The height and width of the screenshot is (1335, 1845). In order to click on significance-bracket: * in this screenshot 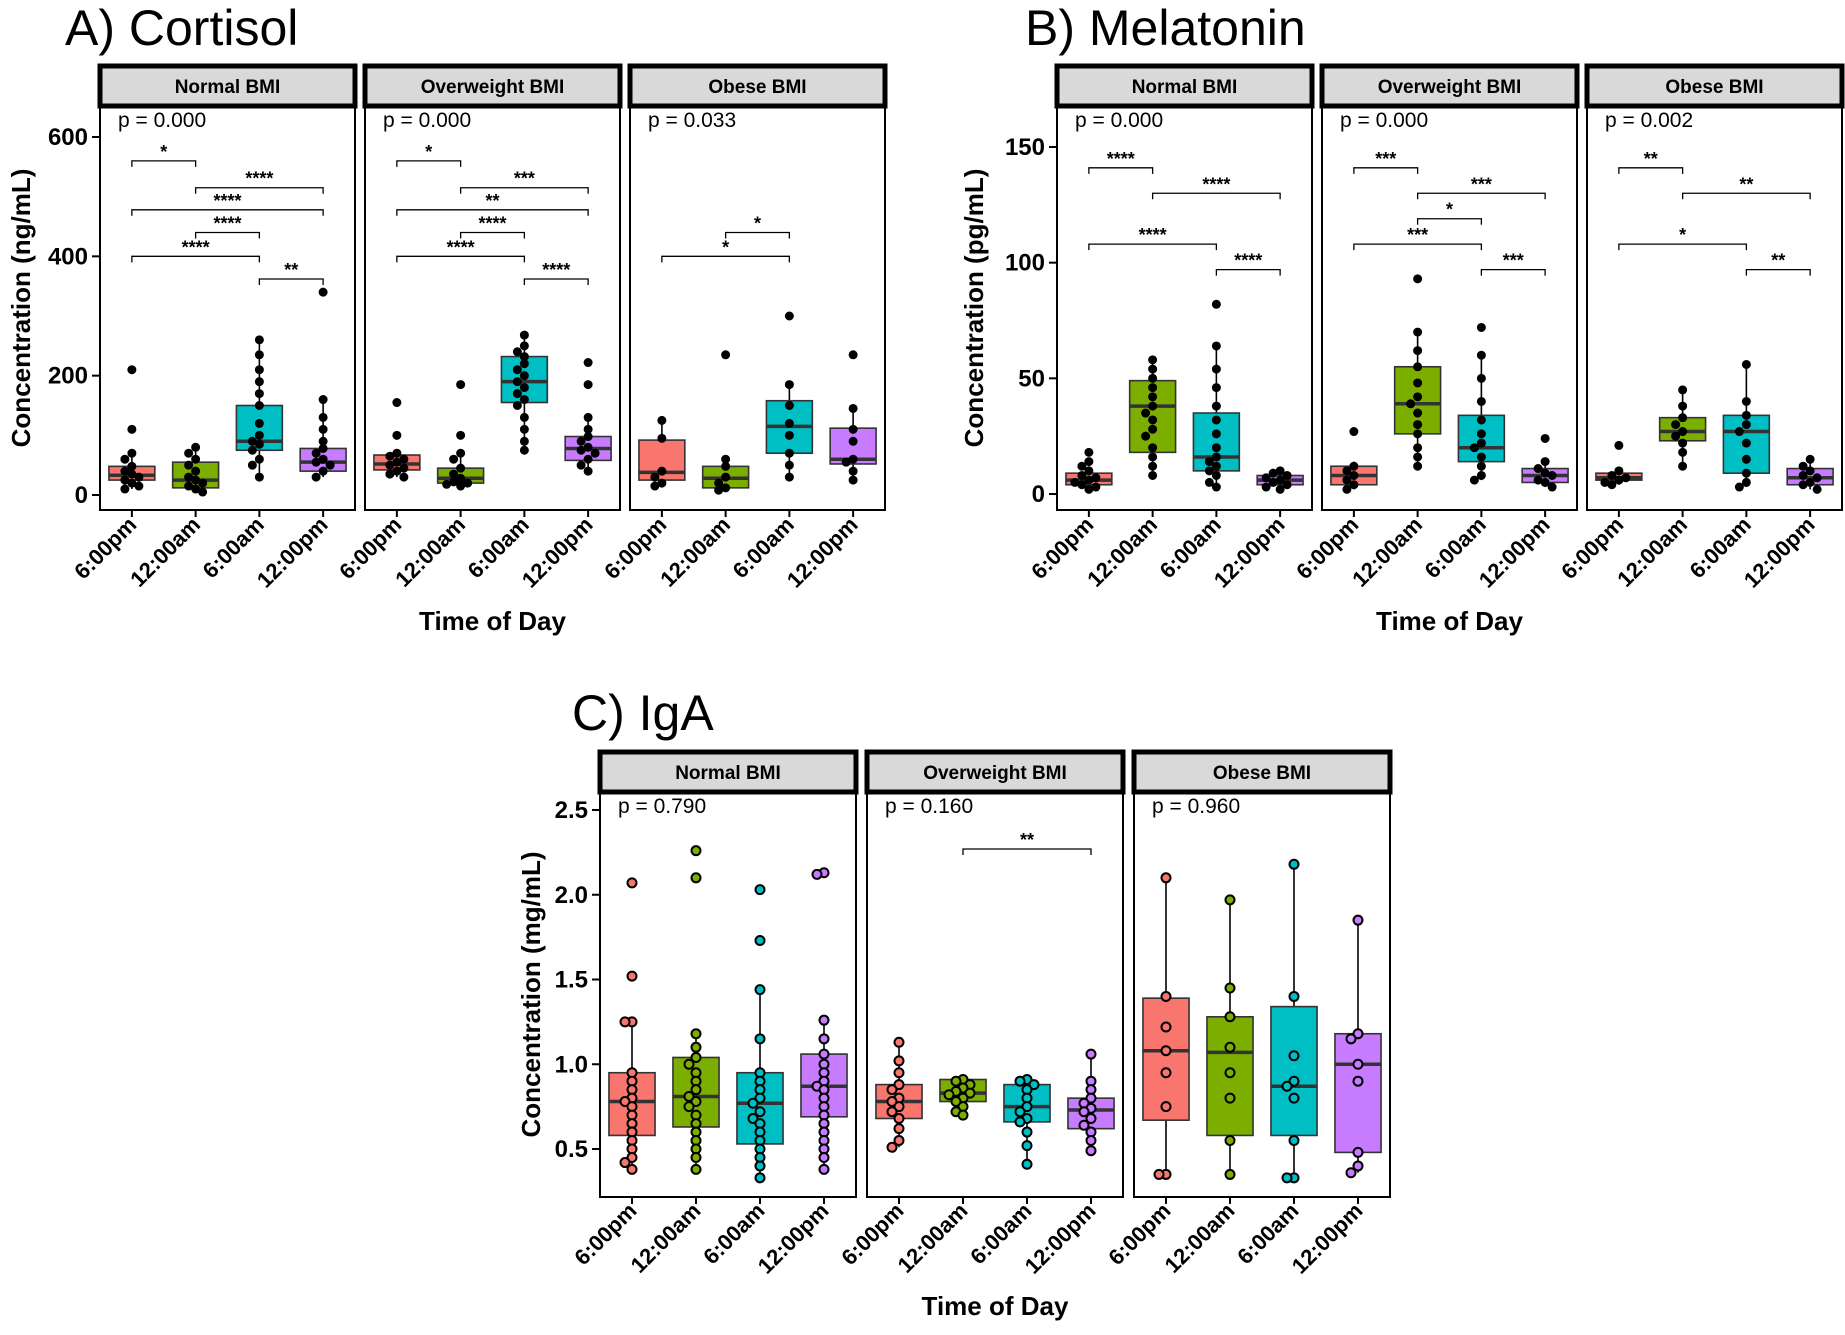, I will do `click(1449, 212)`.